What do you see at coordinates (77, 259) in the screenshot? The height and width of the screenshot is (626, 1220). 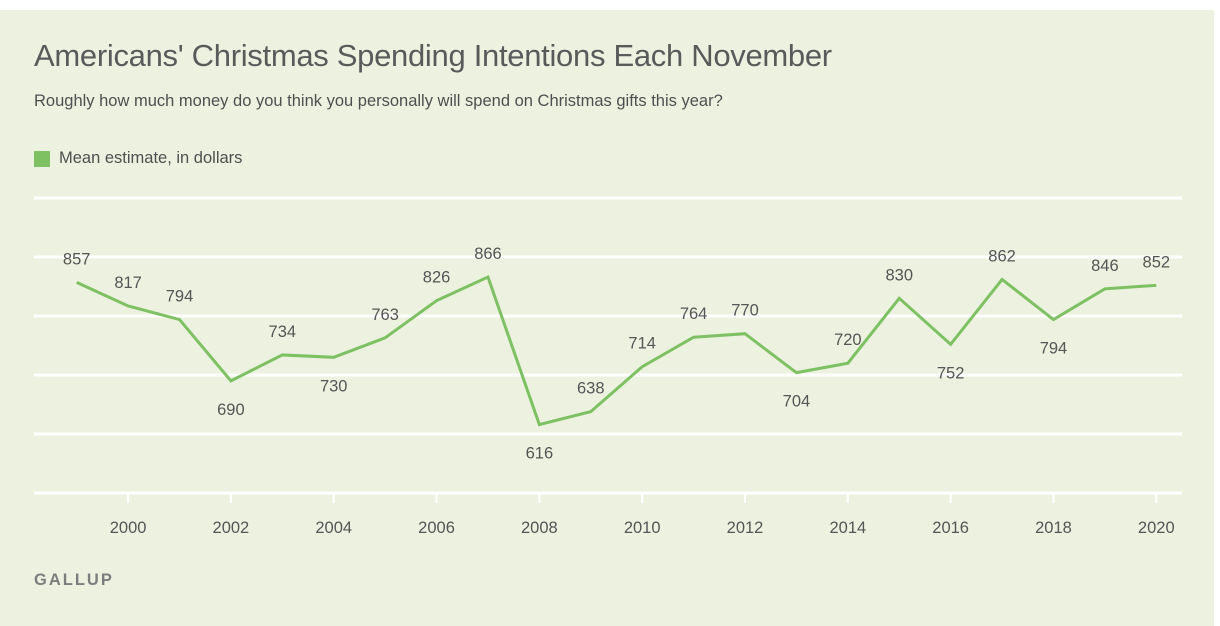 I see `data-label: 857` at bounding box center [77, 259].